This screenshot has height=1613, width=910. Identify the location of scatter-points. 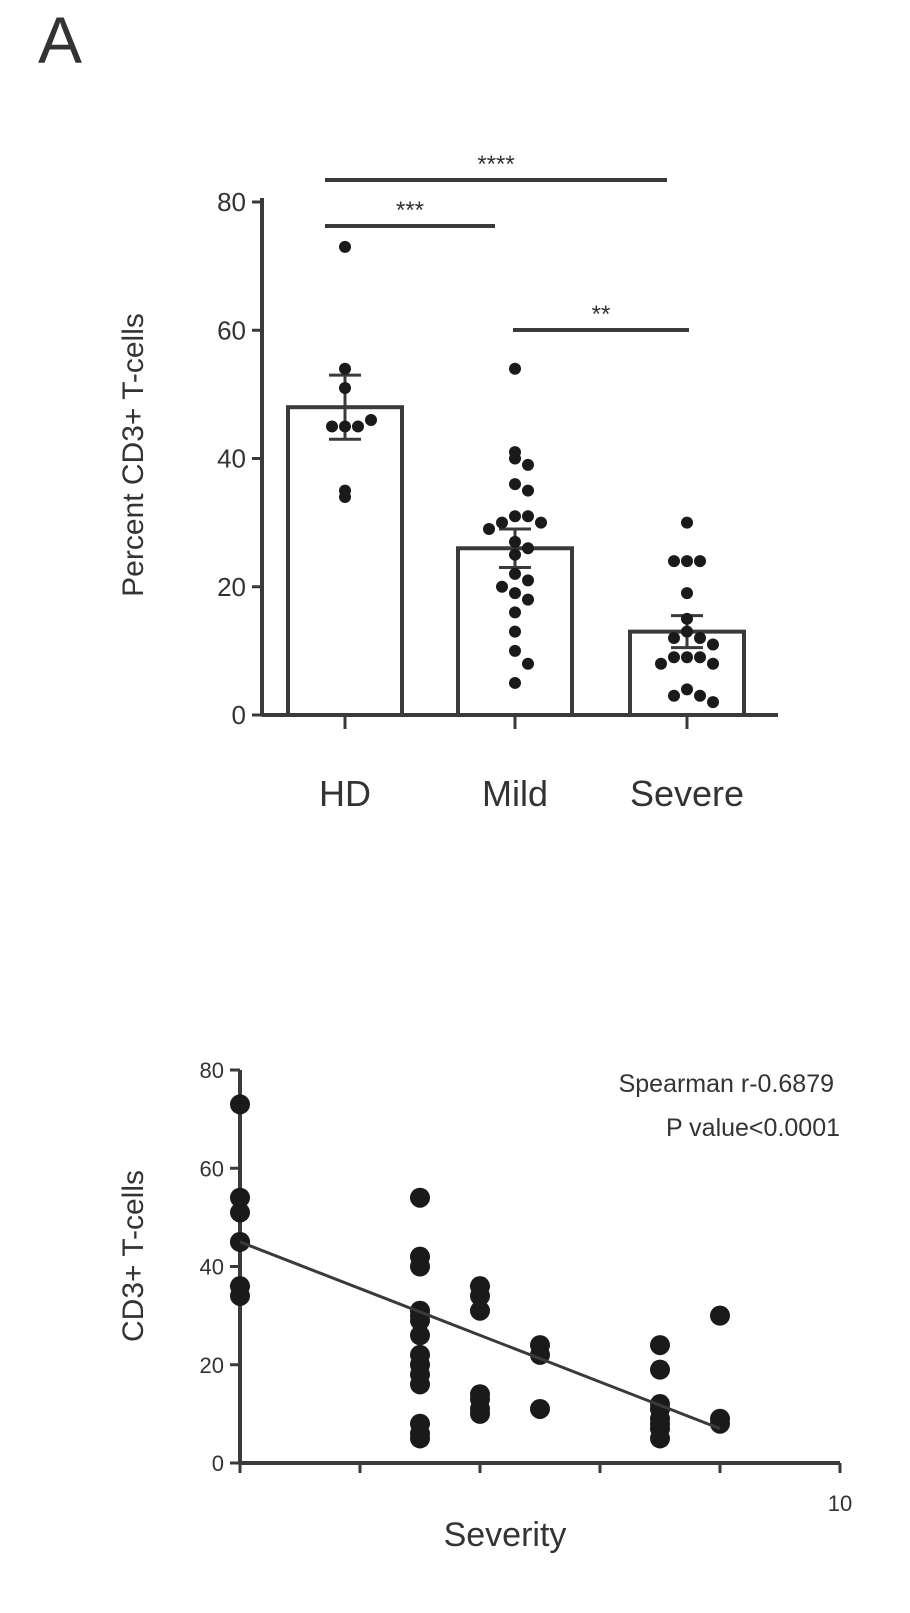
(480, 1271).